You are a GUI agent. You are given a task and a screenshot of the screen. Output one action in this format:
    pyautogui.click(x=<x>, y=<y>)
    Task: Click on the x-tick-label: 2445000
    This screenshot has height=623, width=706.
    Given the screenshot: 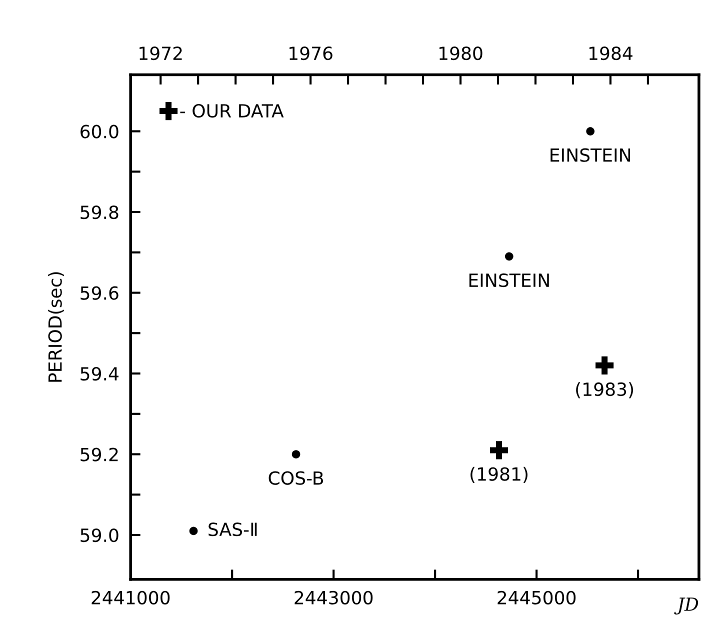 What is the action you would take?
    pyautogui.click(x=537, y=597)
    